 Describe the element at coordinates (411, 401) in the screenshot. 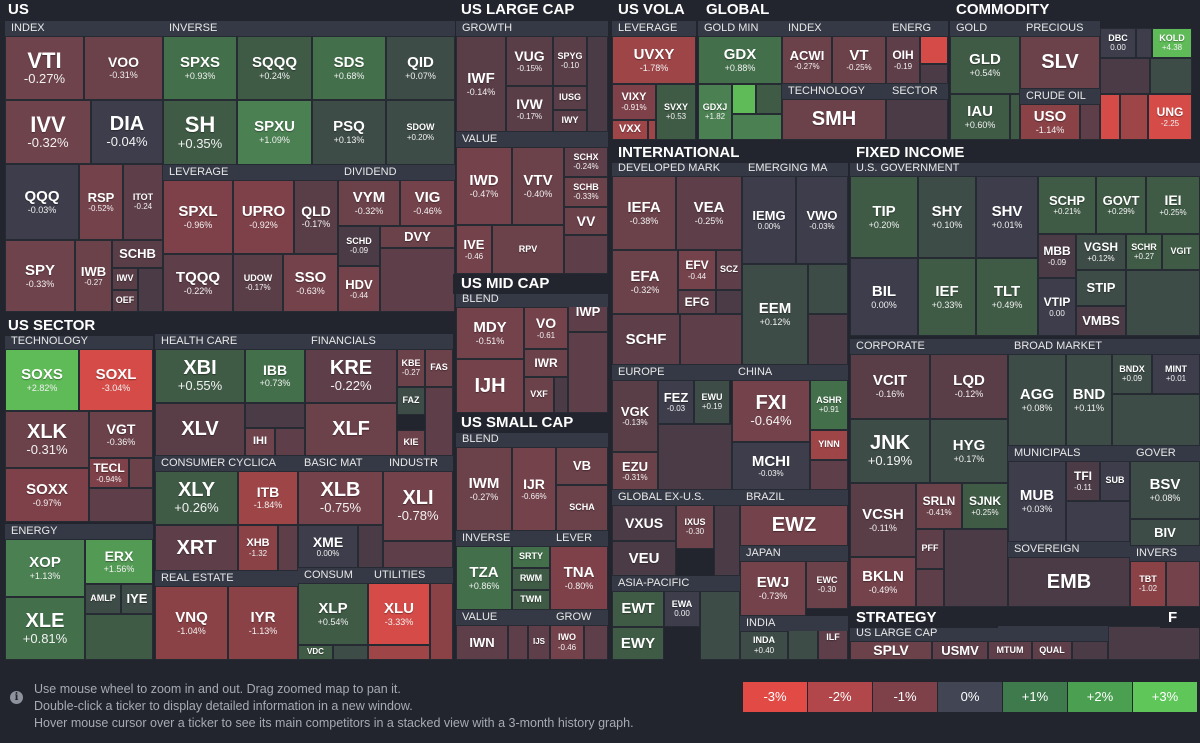

I see `tile-faz: FAZ` at that location.